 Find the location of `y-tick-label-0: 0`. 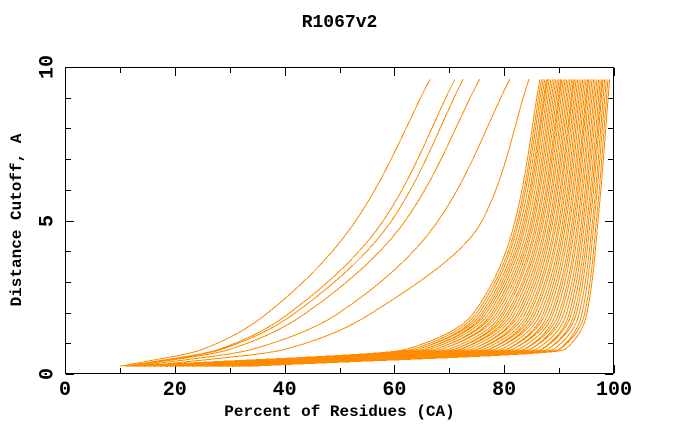

y-tick-label-0: 0 is located at coordinates (48, 374).